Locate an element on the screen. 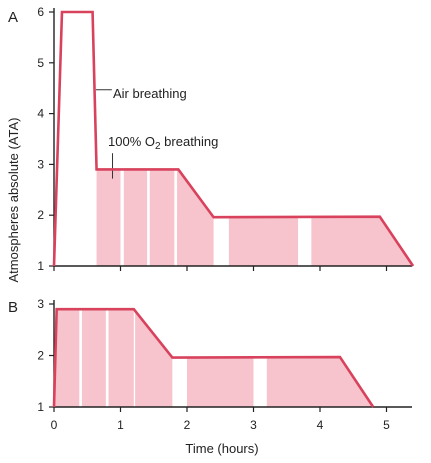 Image resolution: width=431 pixels, height=463 pixels. oxygen-annotation-prefix: 100% is located at coordinates (126, 141).